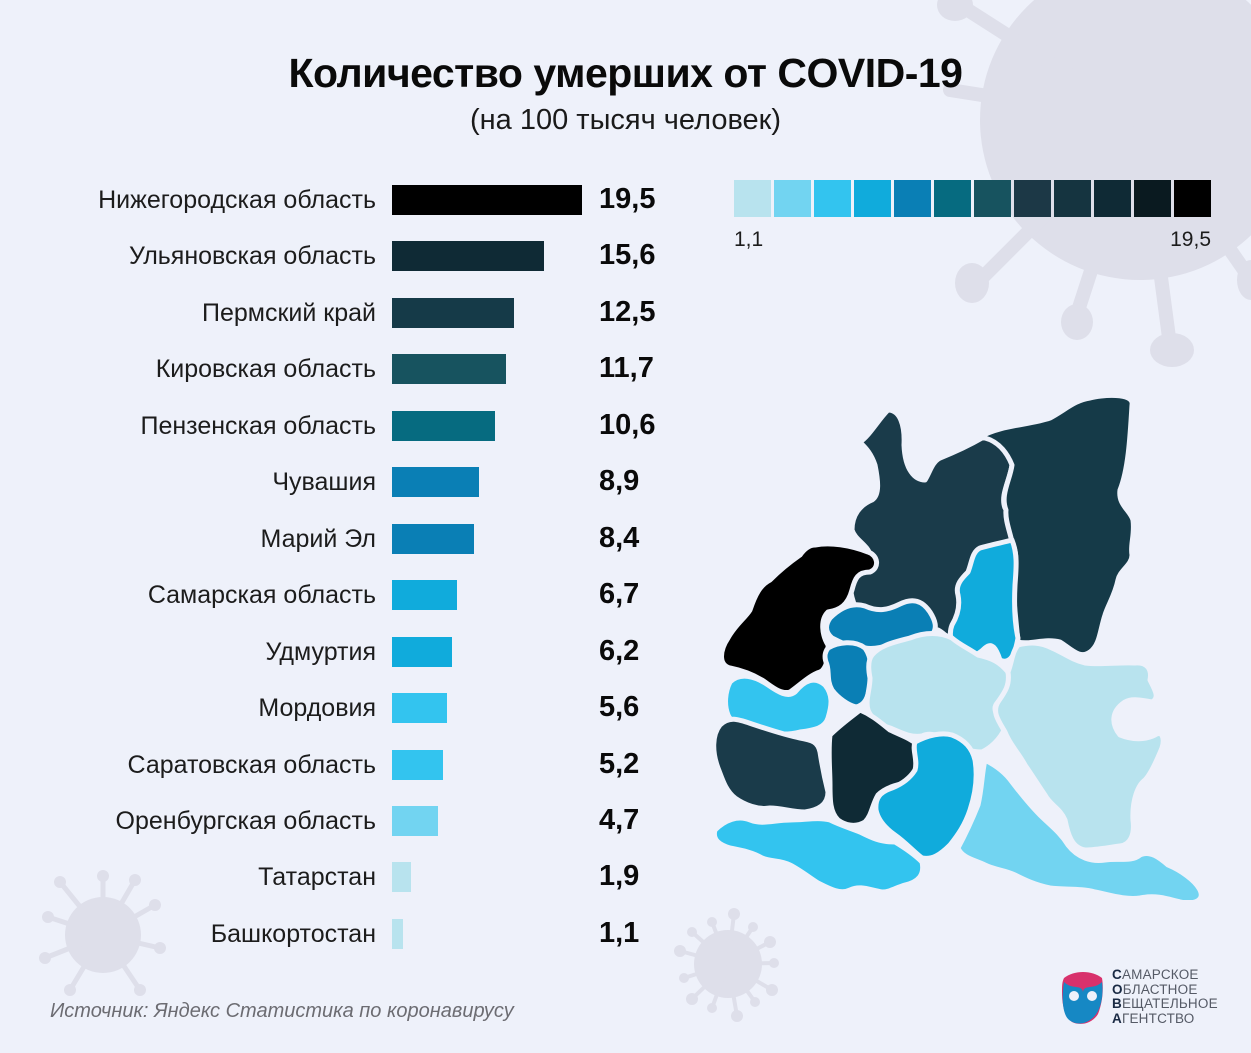  I want to click on agency-name-line: ВЕЩАТЕЛЬНОЕ, so click(1165, 1004).